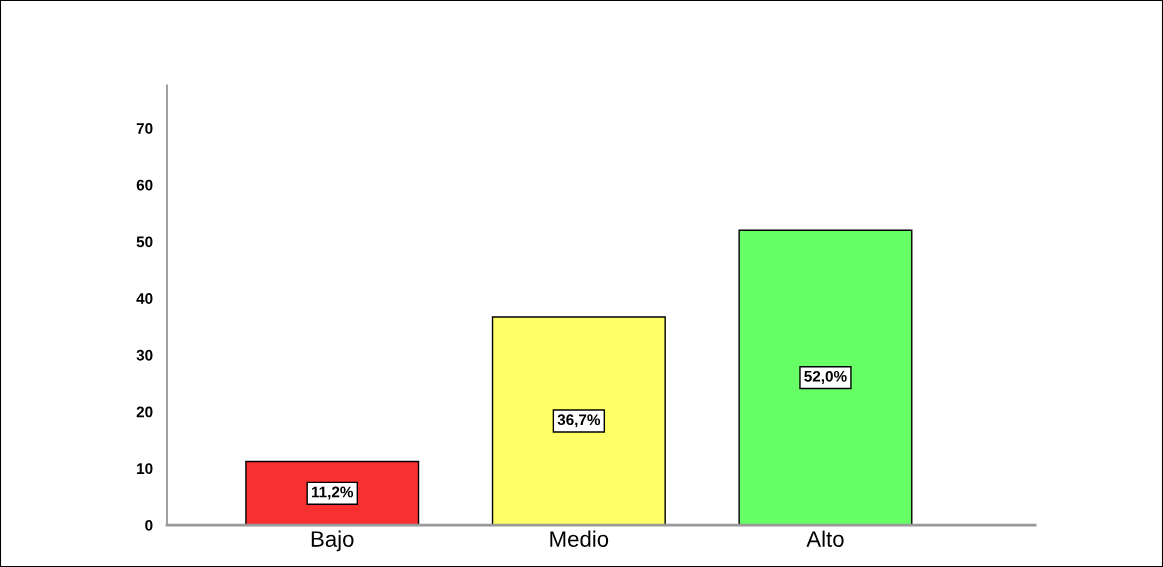  What do you see at coordinates (825, 538) in the screenshot?
I see `x-tick-label: Alto` at bounding box center [825, 538].